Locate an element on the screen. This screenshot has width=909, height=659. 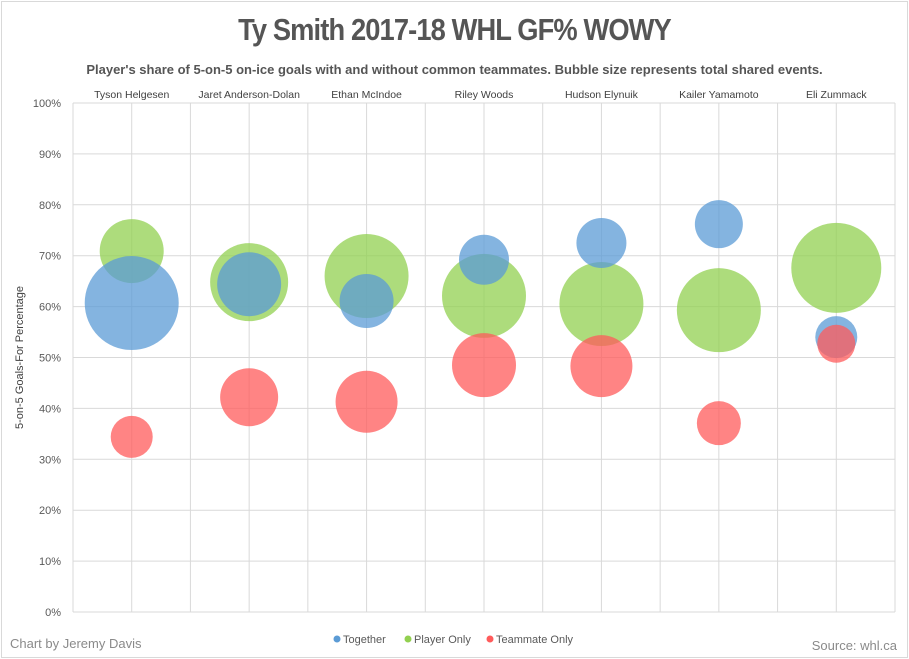
category-label: Riley Woods is located at coordinates (484, 95).